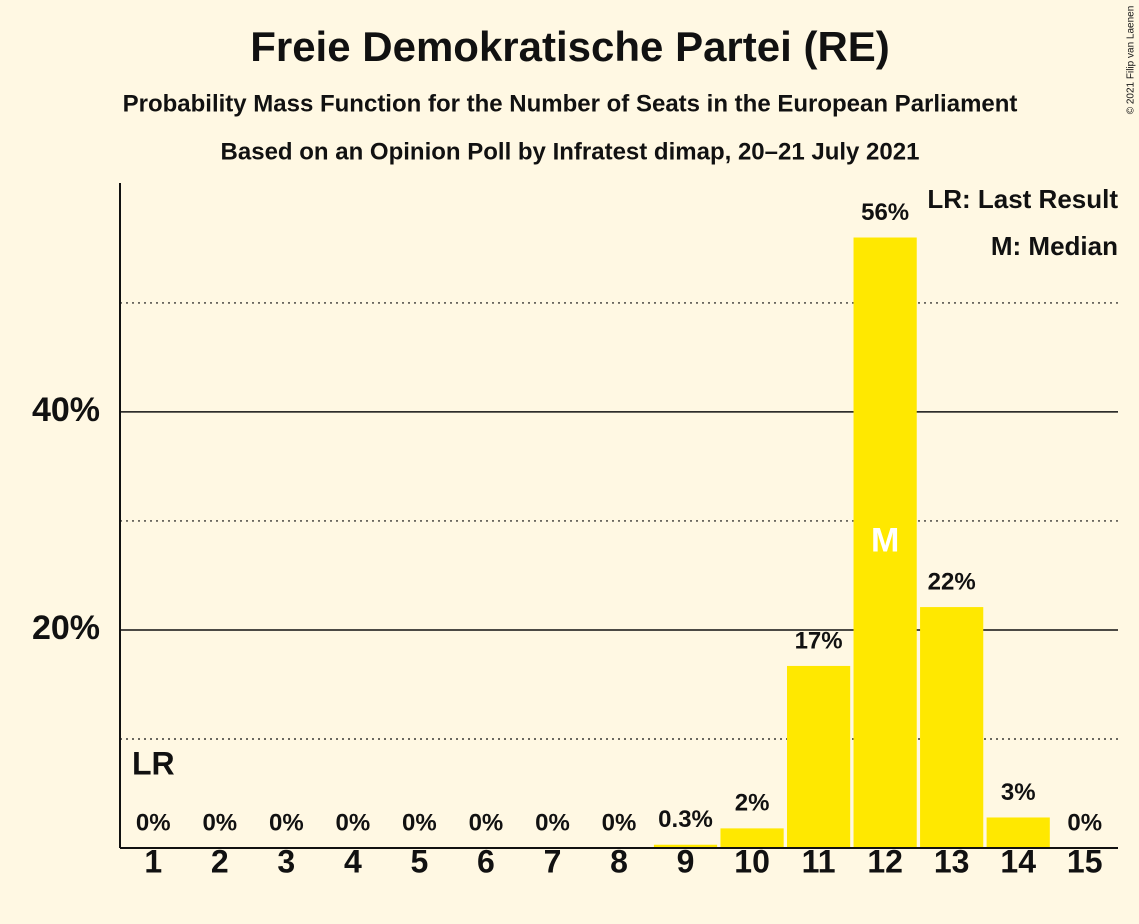 The image size is (1139, 924). I want to click on value-label: 17%, so click(819, 640).